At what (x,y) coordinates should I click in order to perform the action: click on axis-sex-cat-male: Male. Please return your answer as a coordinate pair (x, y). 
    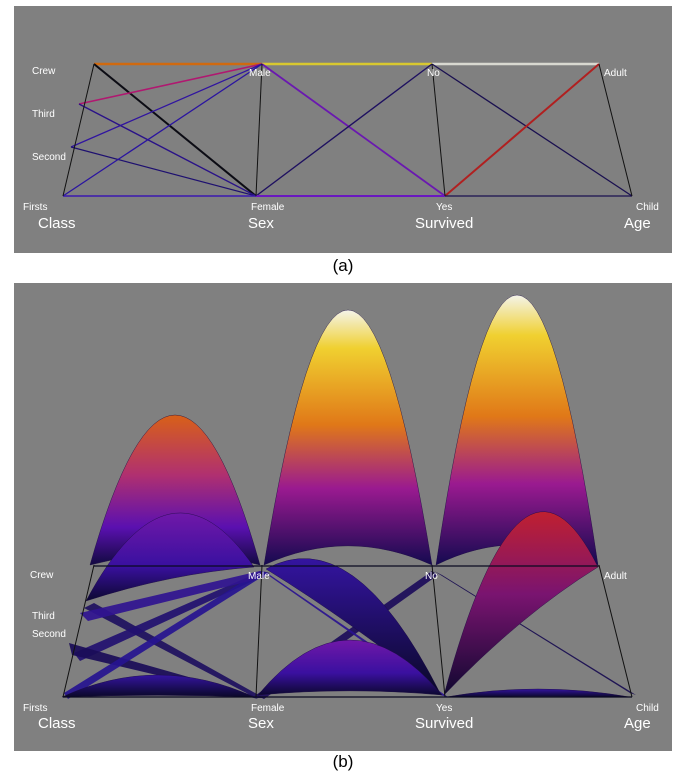
    Looking at the image, I should click on (260, 73).